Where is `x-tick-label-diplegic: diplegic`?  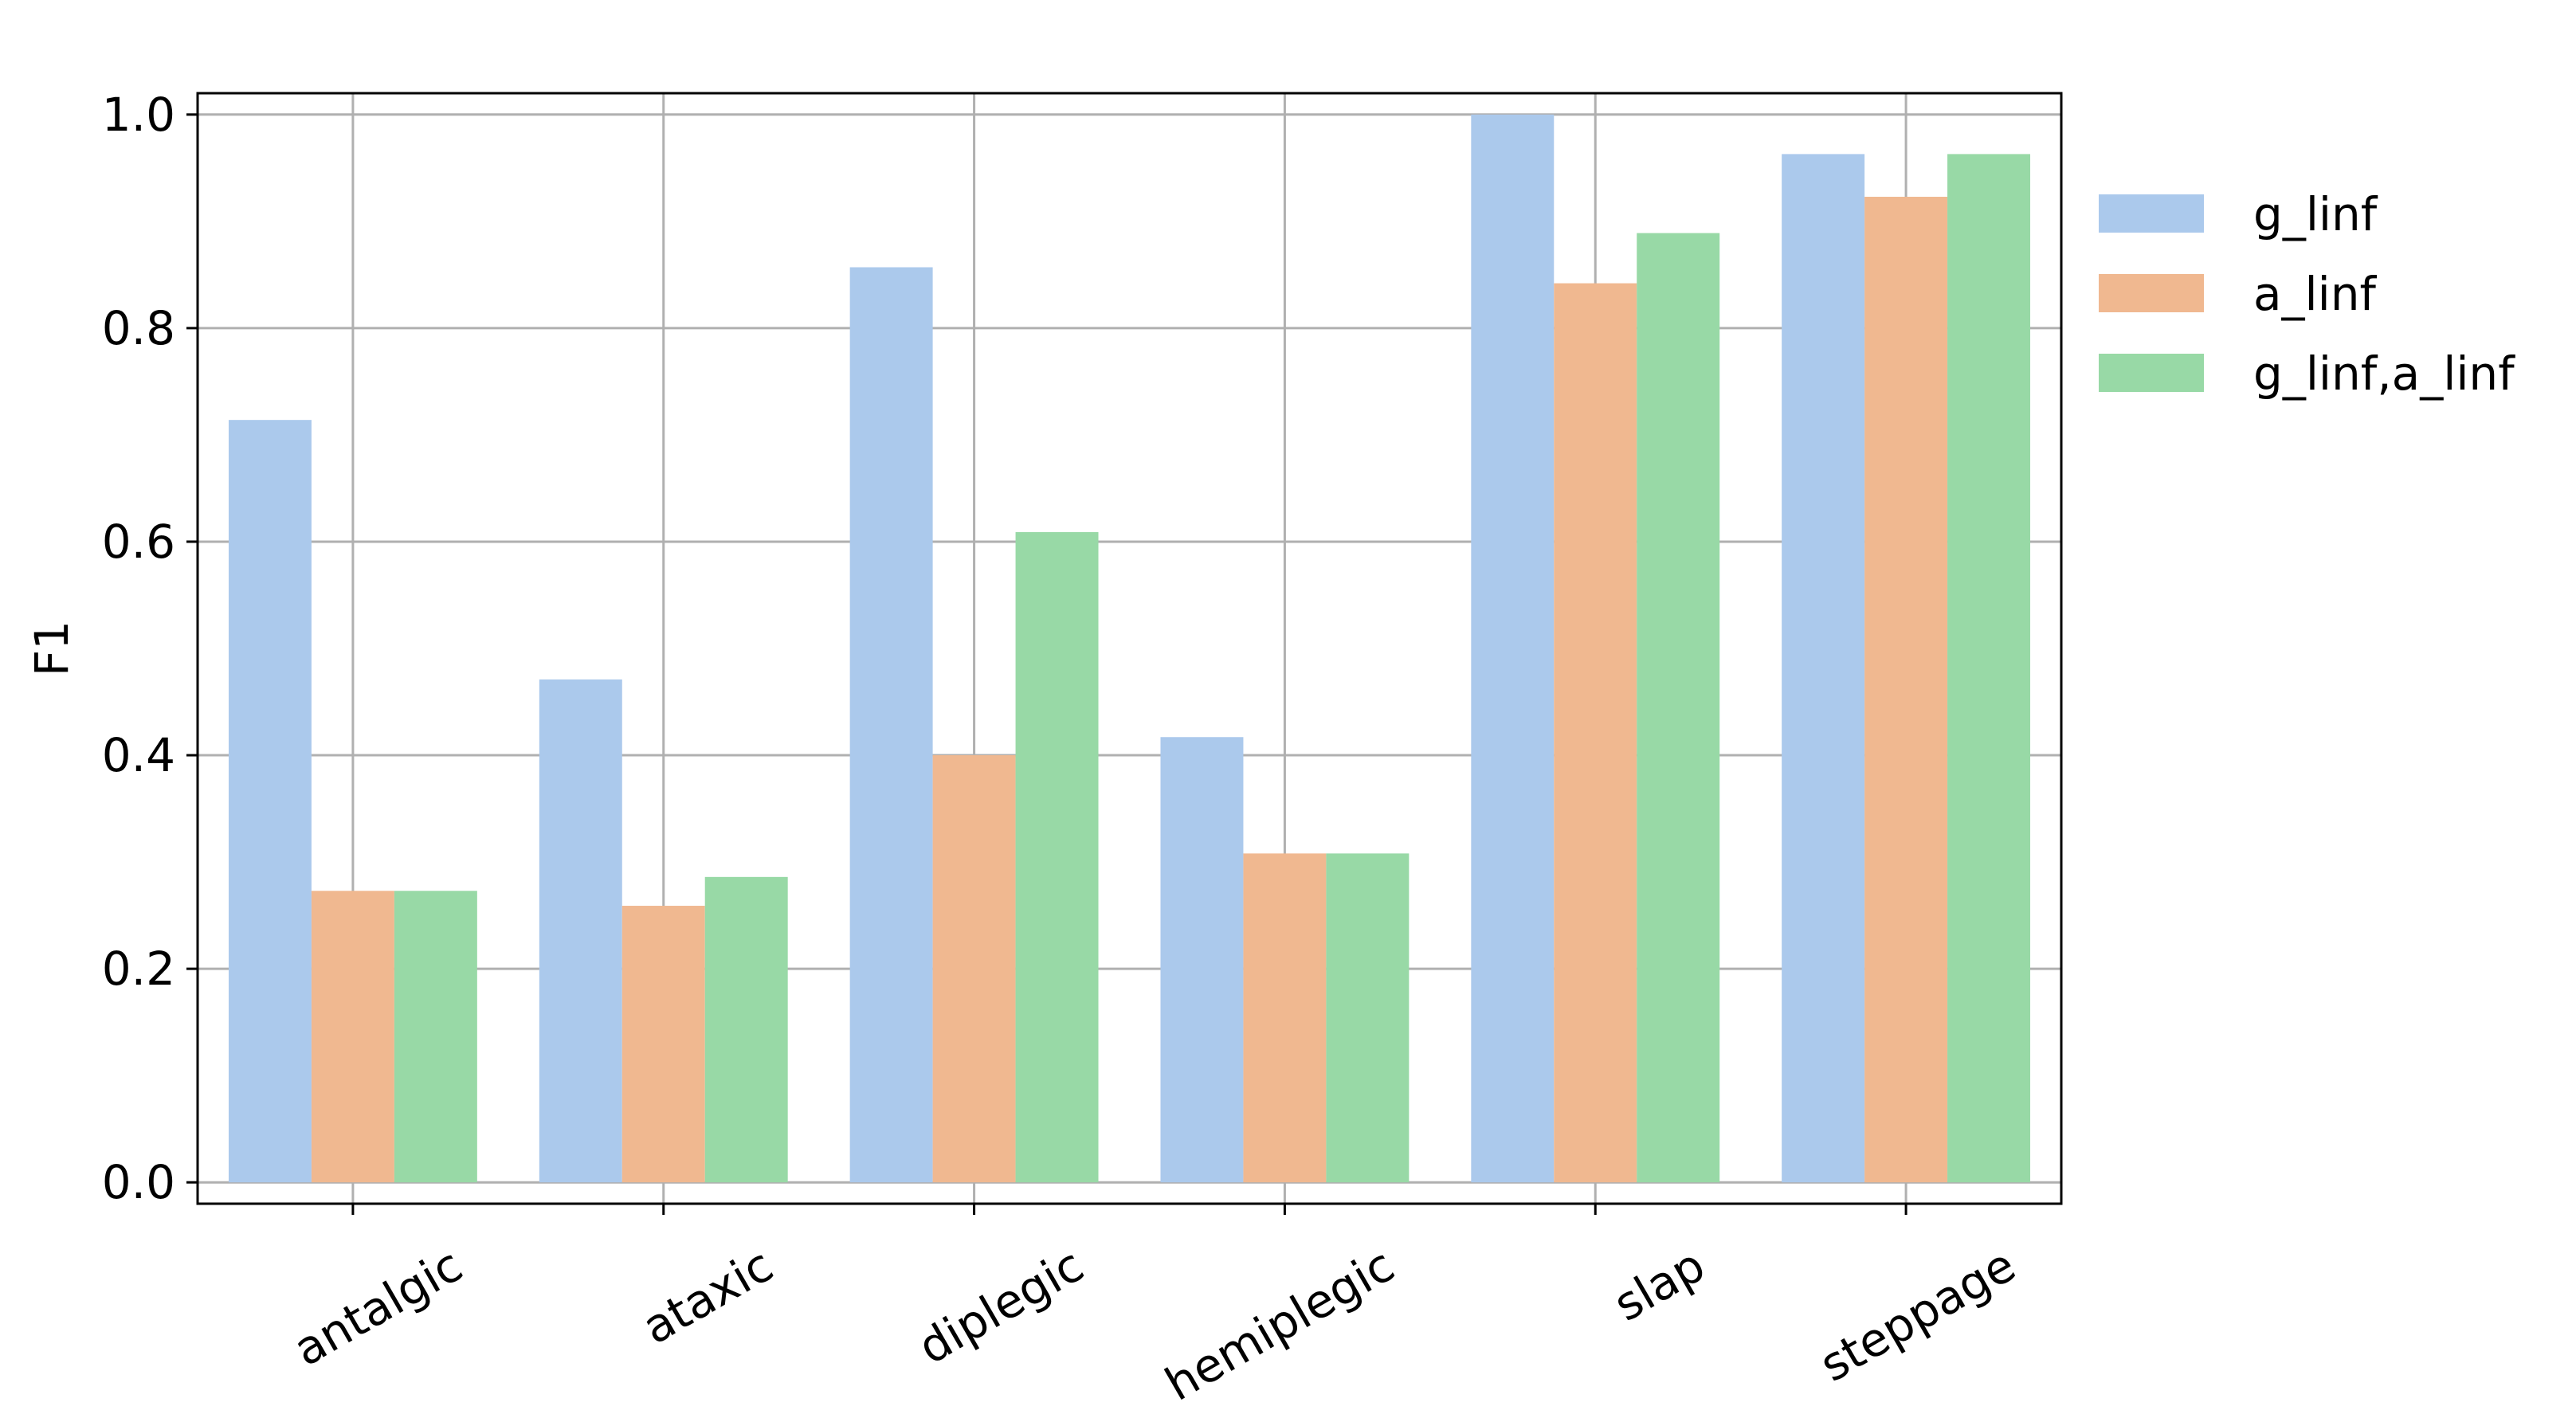
x-tick-label-diplegic: diplegic is located at coordinates (1000, 1306).